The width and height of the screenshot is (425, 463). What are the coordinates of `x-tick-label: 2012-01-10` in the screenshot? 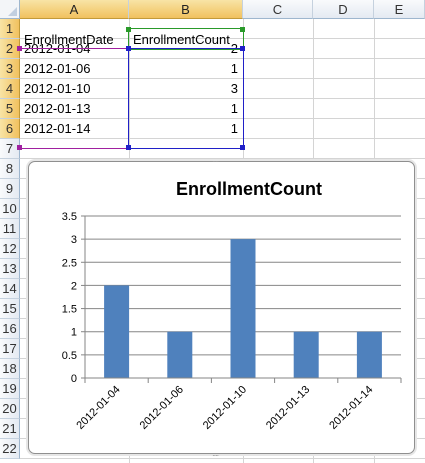 It's located at (225, 408).